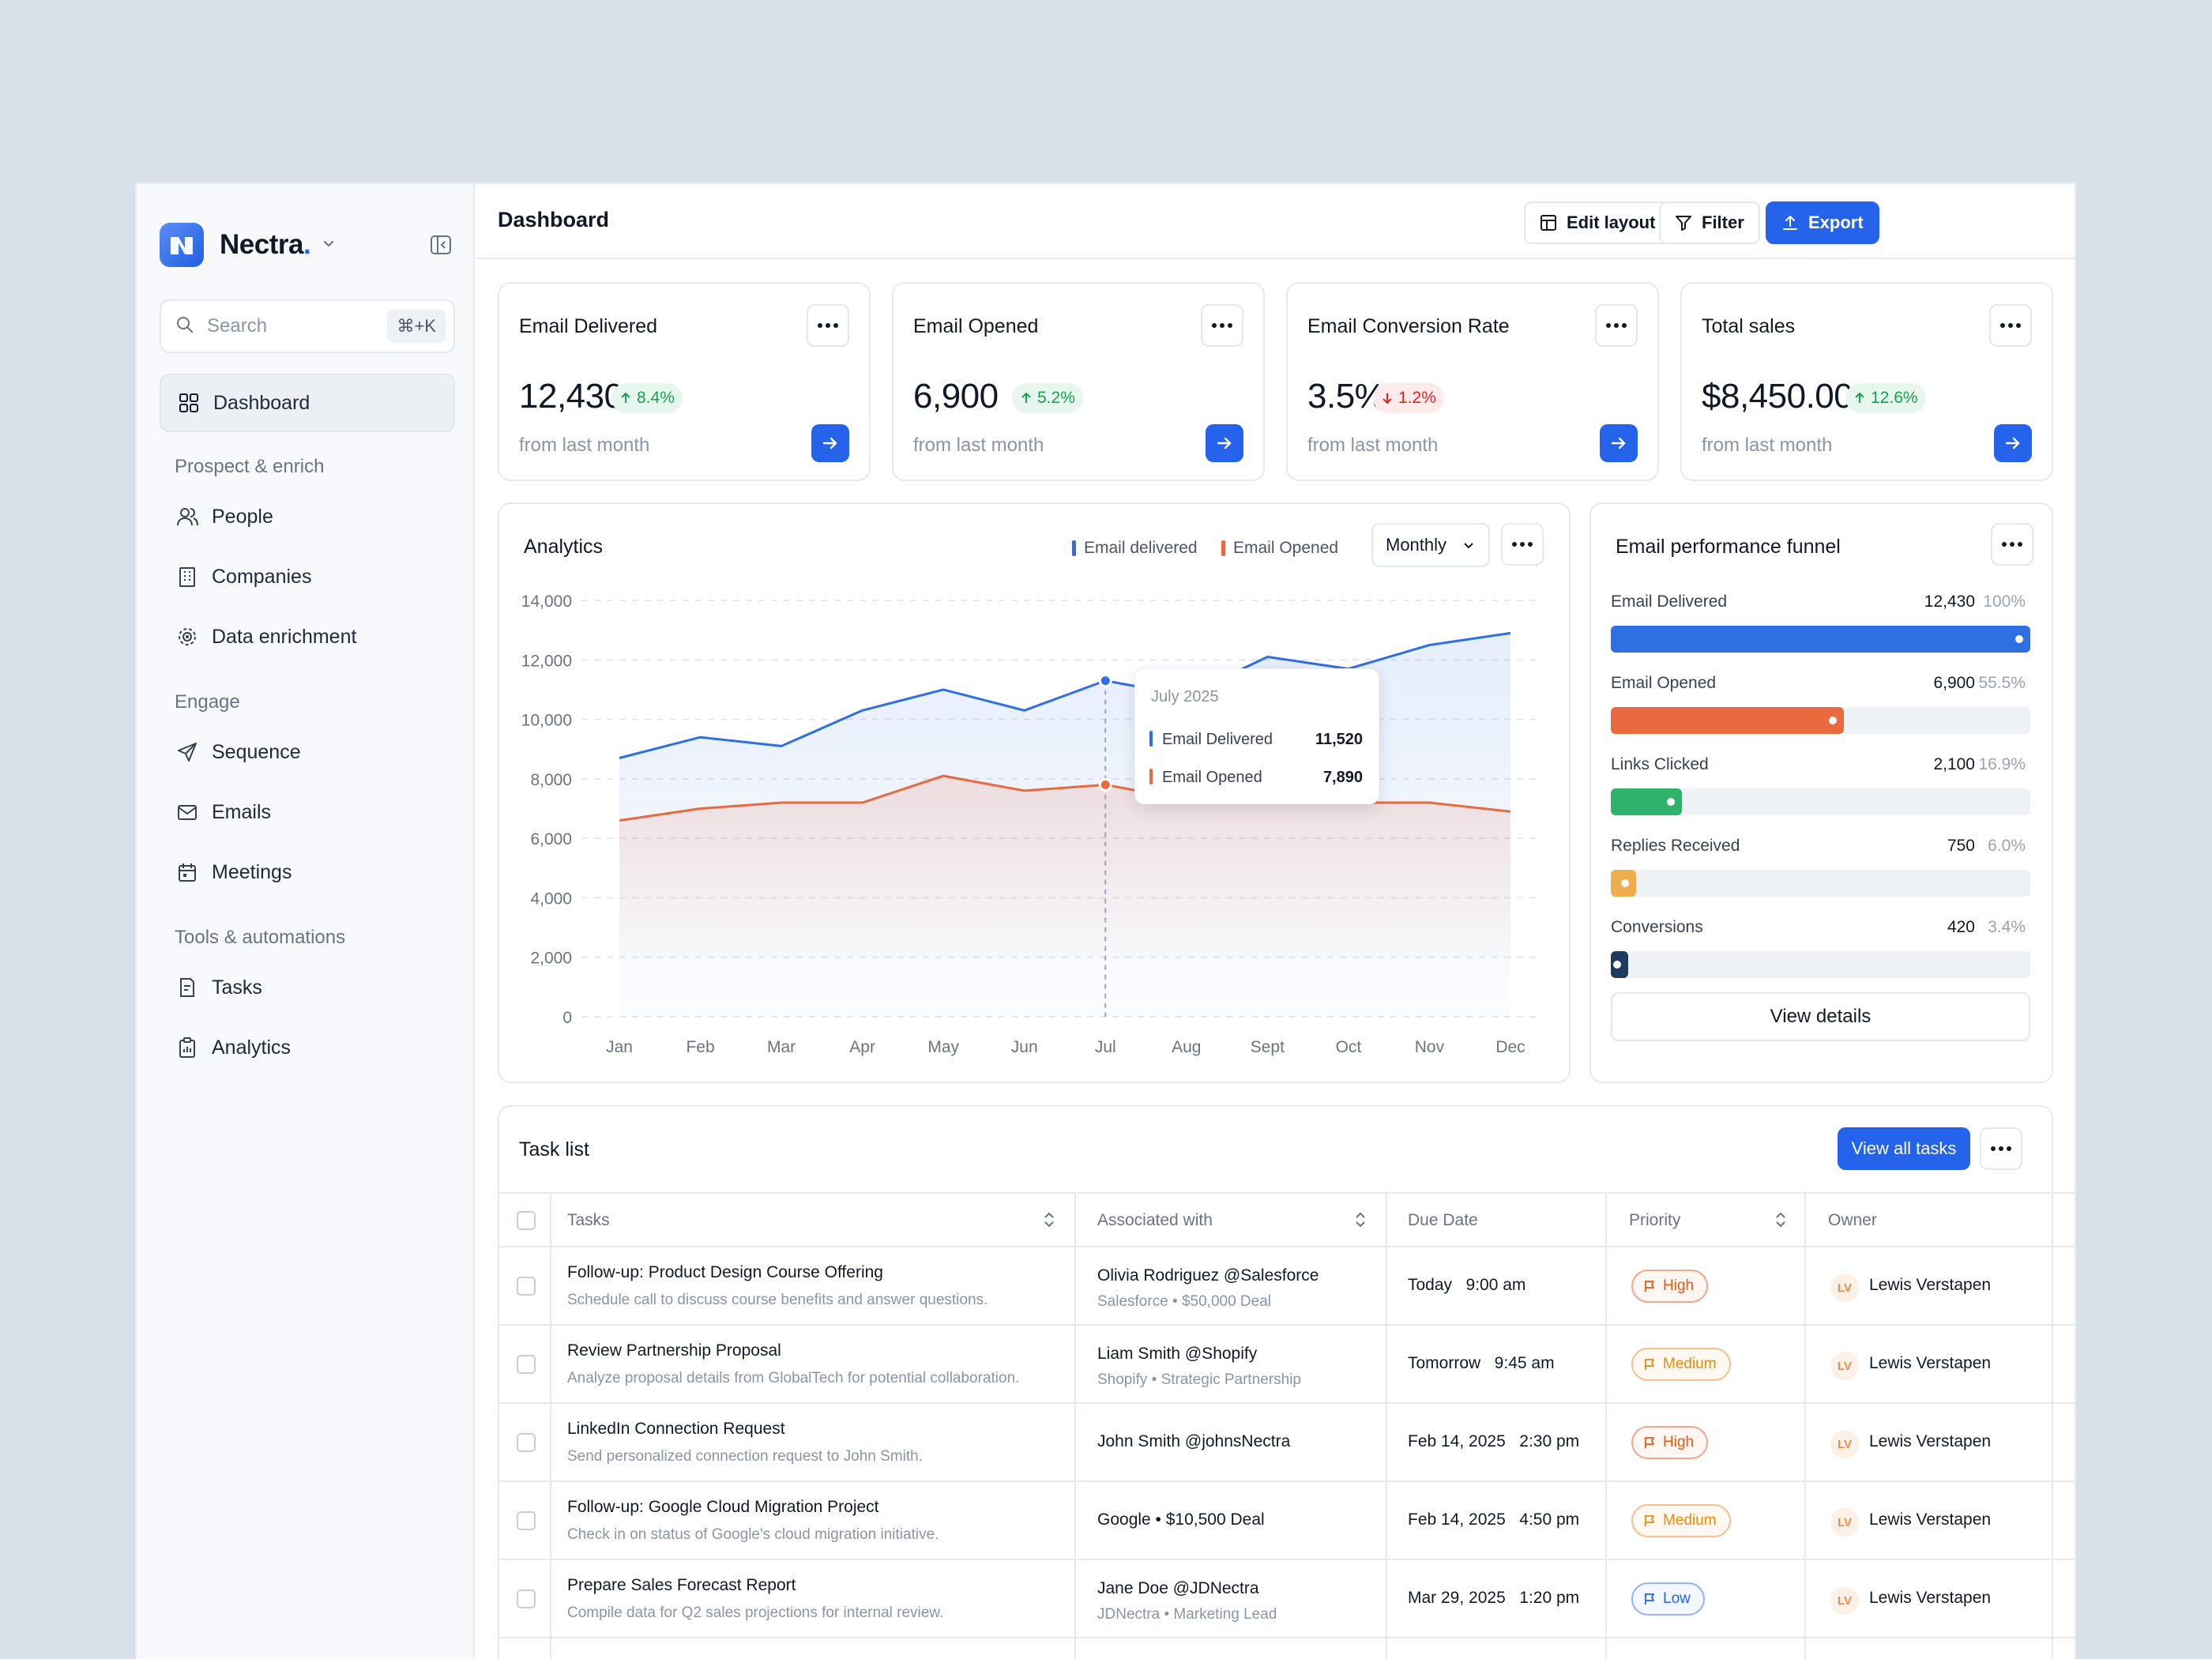  Describe the element at coordinates (307, 576) in the screenshot. I see `sidebar-item-companies: Companies` at that location.